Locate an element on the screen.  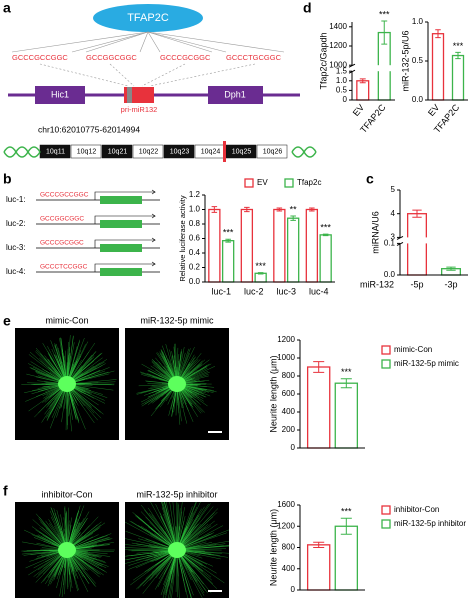
x-group-label: miR-132 is located at coordinates (377, 284).